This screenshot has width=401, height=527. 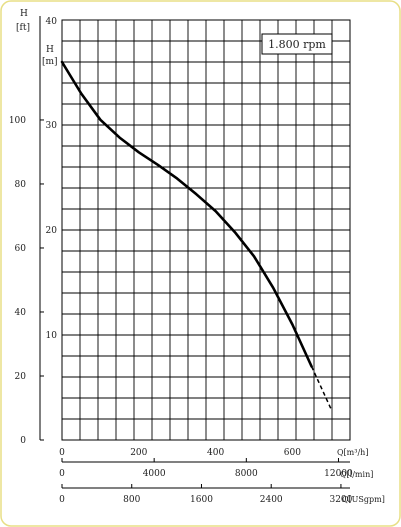 I want to click on x-axis-lmin: 0 4000 8000 12000, so click(x=206, y=468).